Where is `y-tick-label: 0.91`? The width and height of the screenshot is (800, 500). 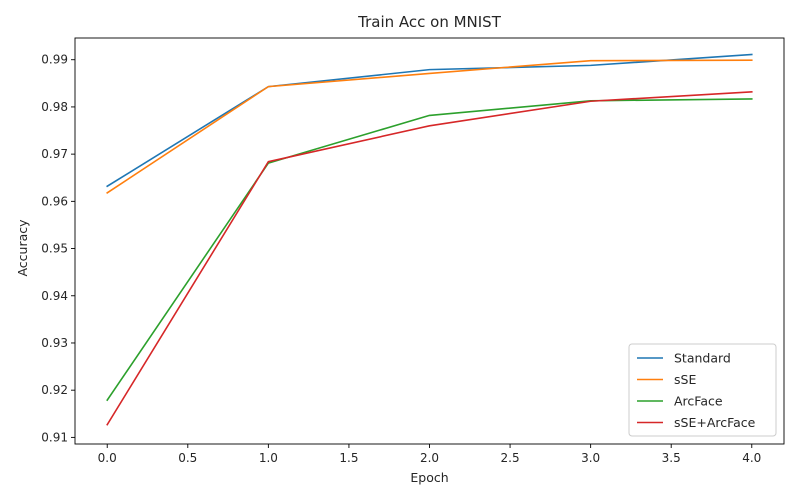
y-tick-label: 0.91 is located at coordinates (54, 437).